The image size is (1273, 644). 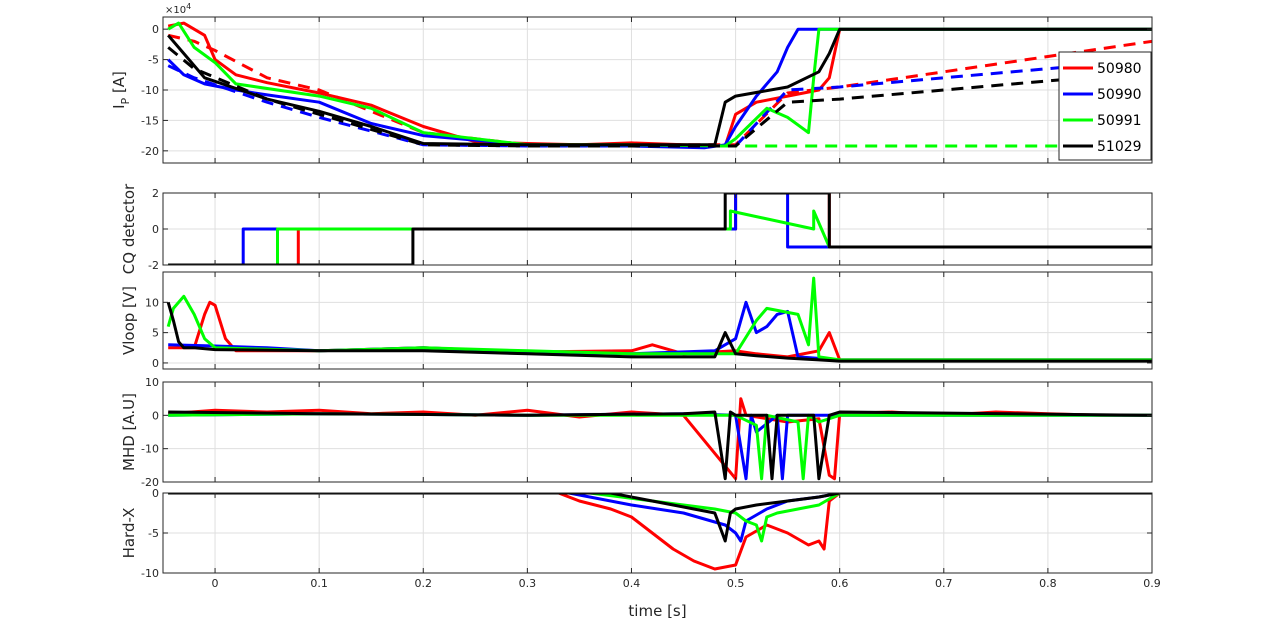 What do you see at coordinates (424, 583) in the screenshot?
I see `x-tick-label: 0.2` at bounding box center [424, 583].